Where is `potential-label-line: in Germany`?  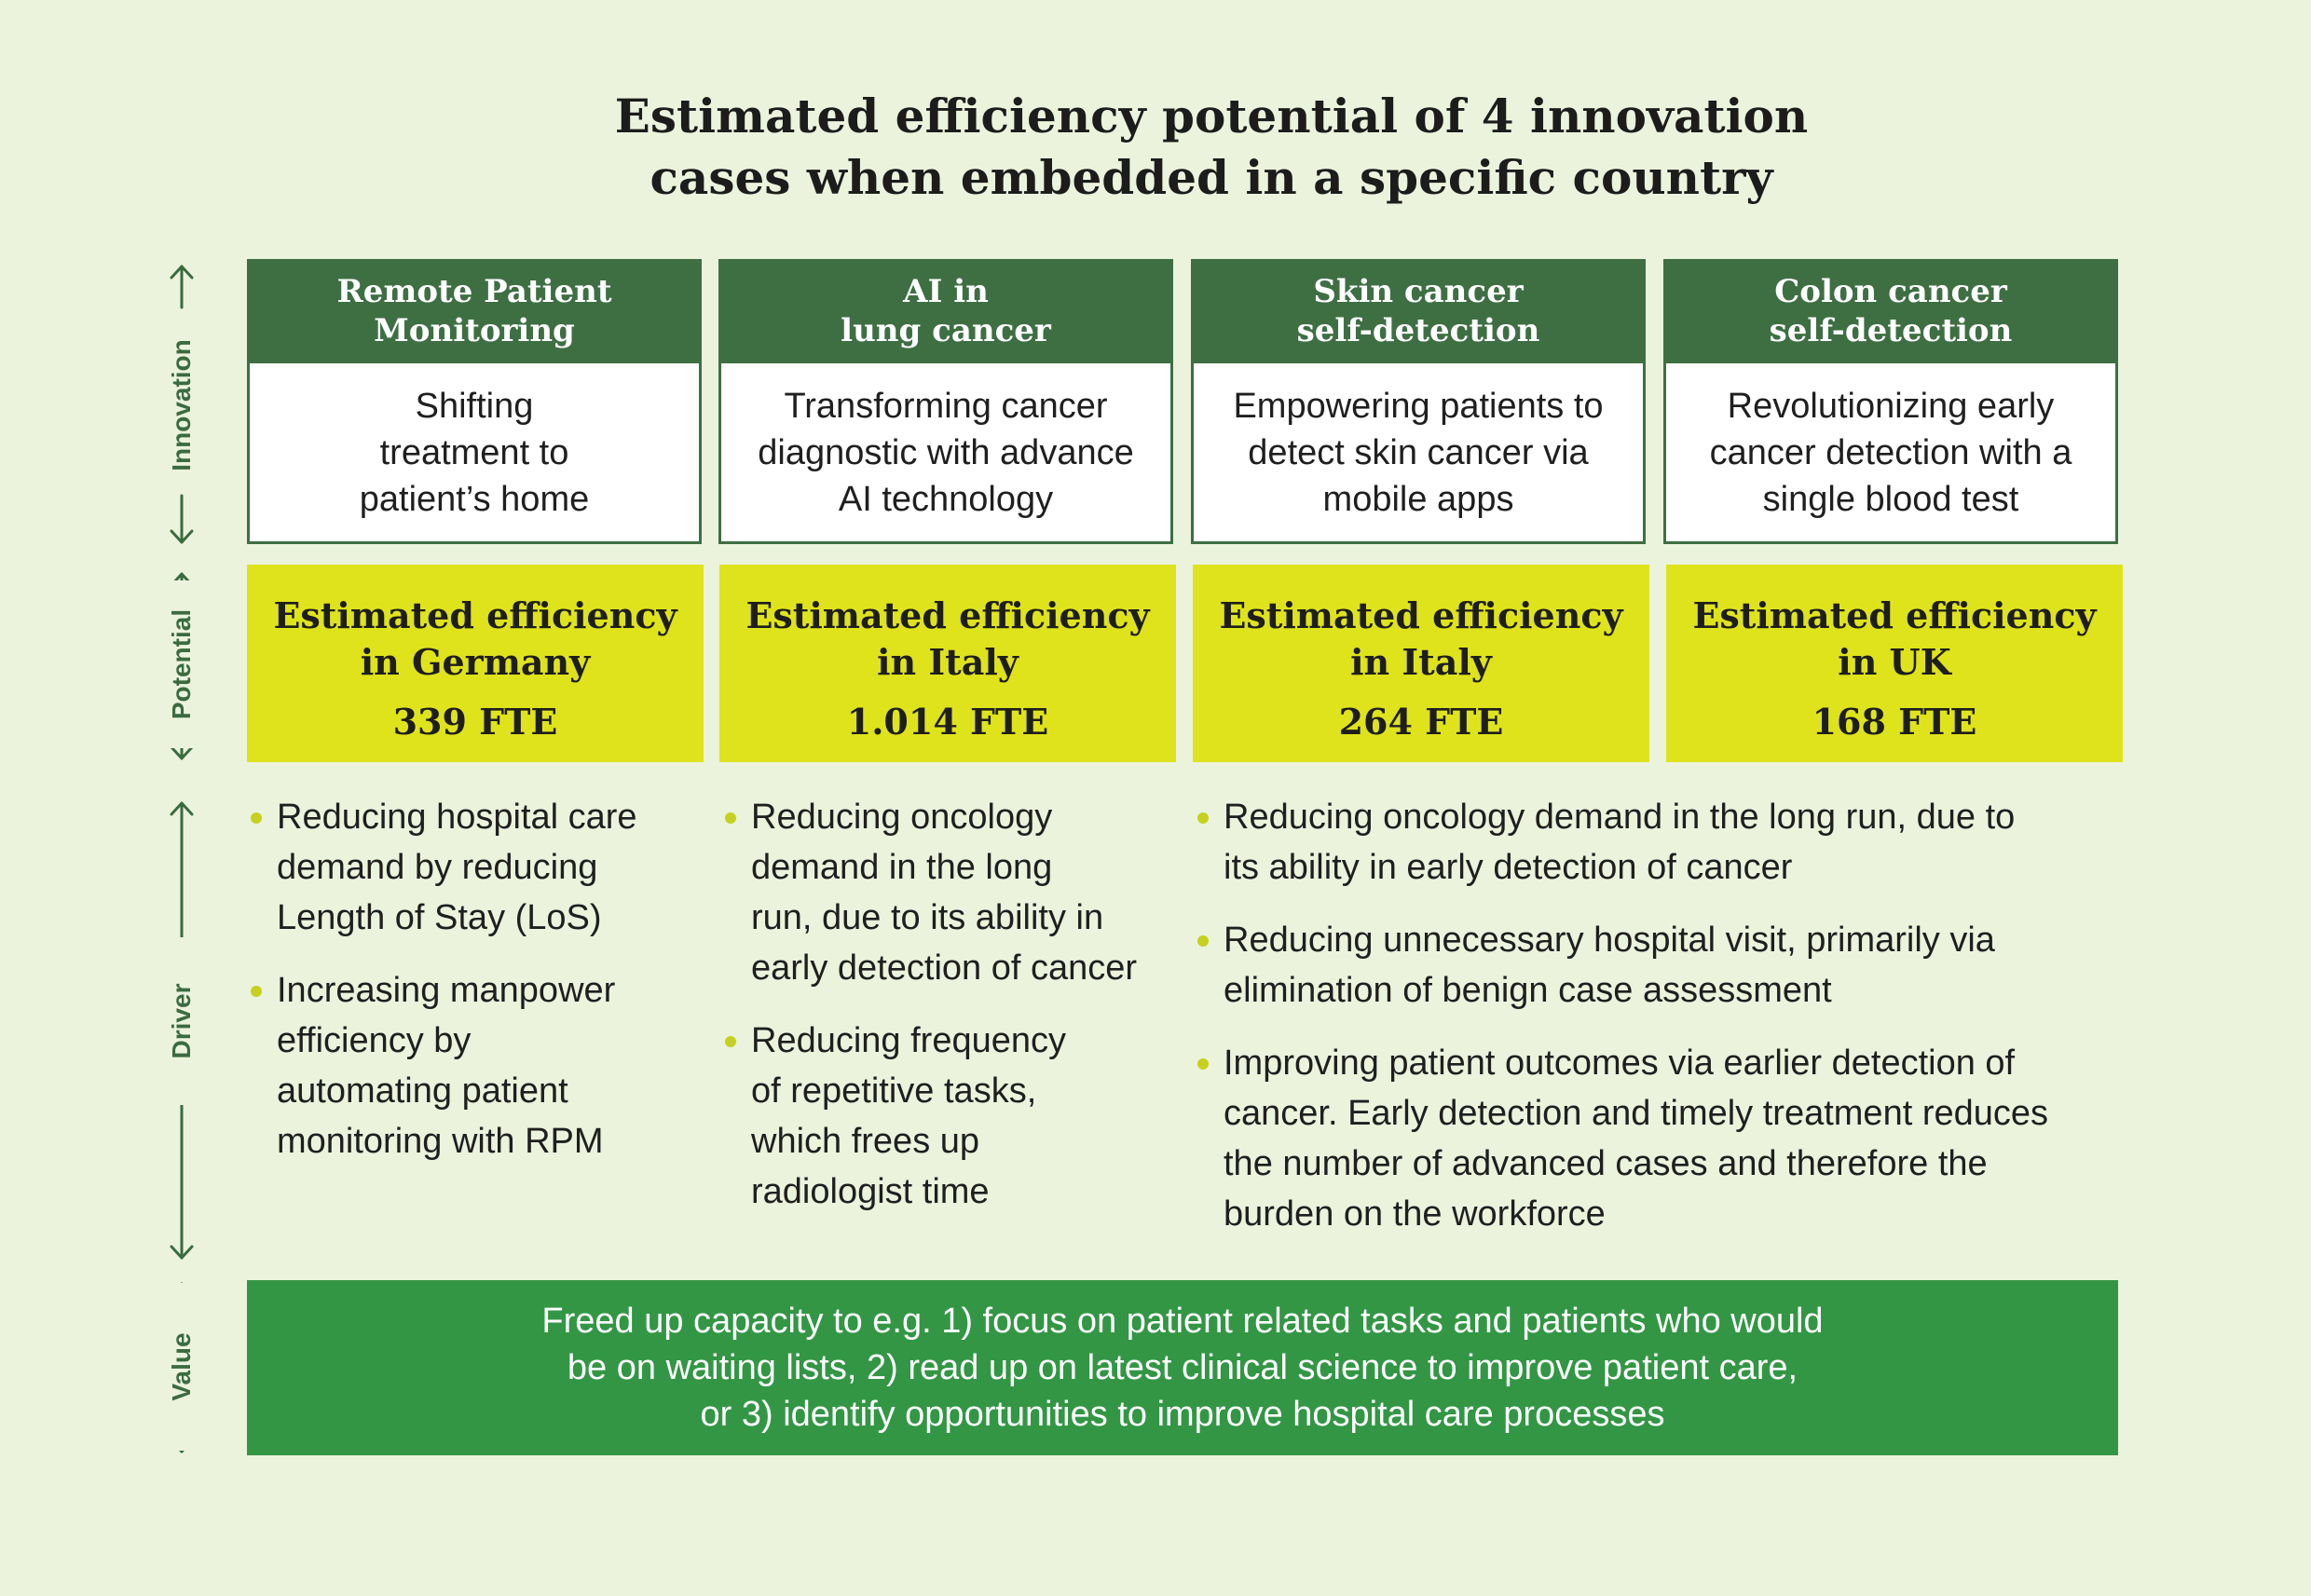 potential-label-line: in Germany is located at coordinates (475, 662).